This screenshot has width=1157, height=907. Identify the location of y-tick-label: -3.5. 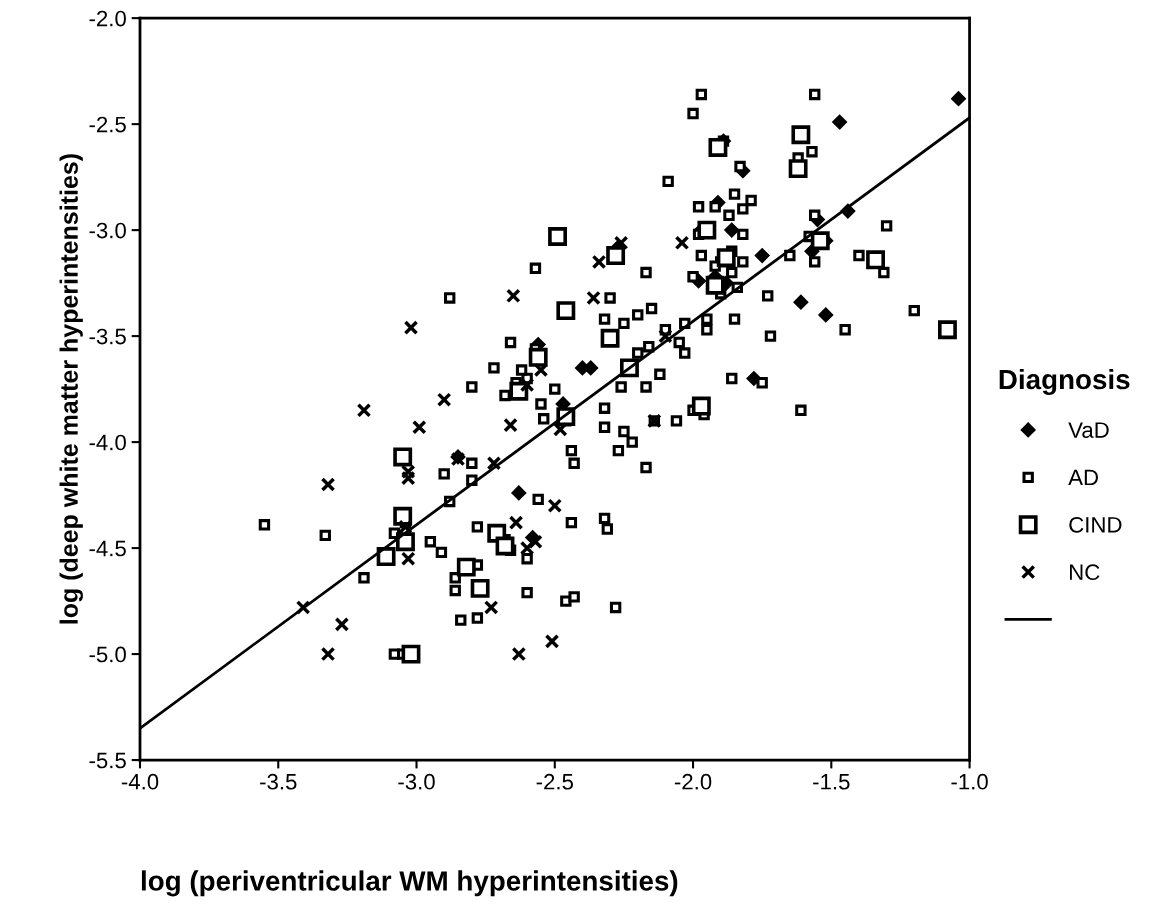
(107, 336).